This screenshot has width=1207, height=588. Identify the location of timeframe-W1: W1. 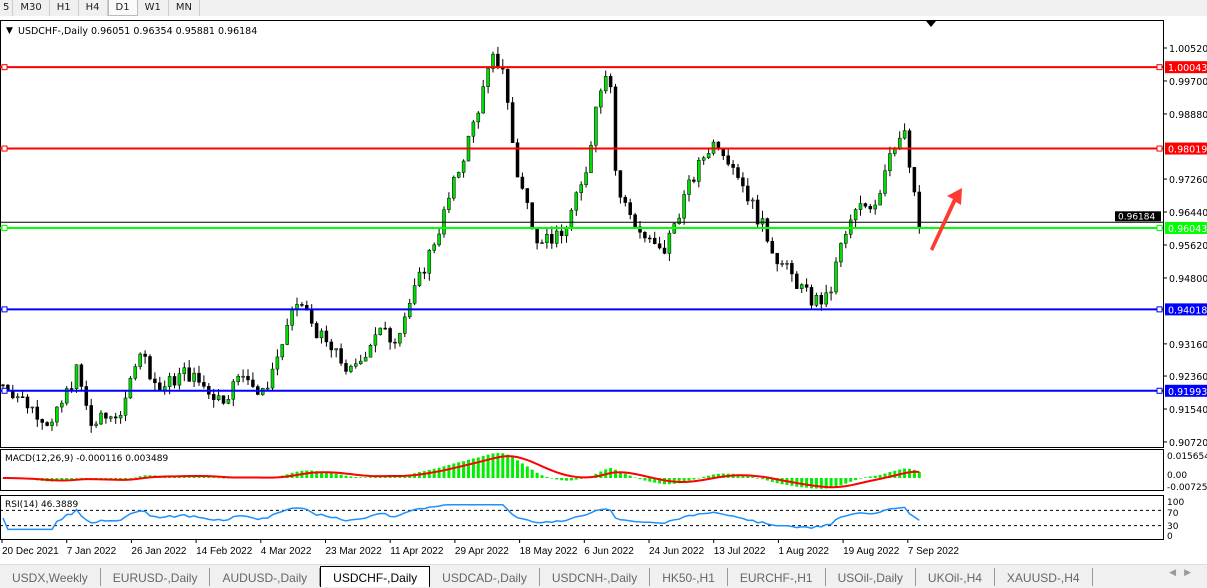
(153, 8).